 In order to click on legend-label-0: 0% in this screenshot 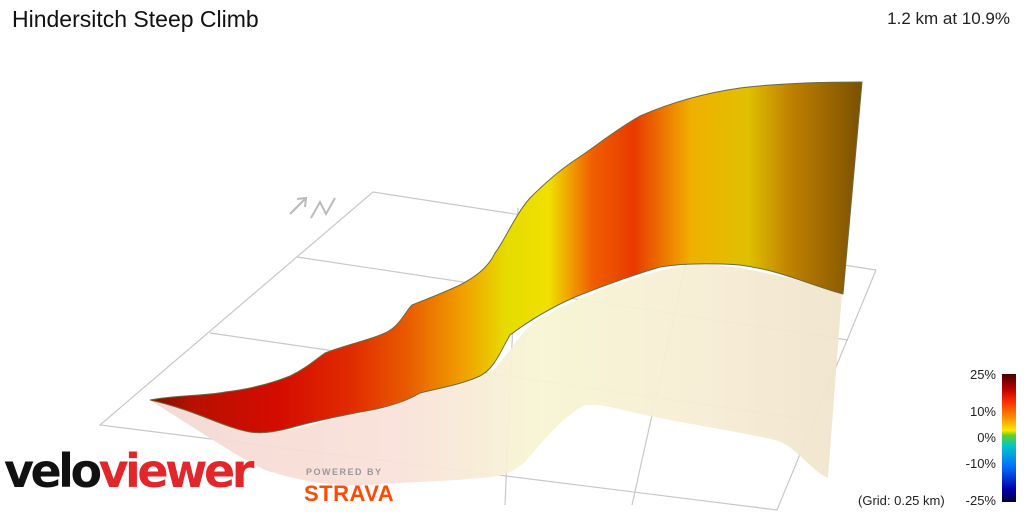, I will do `click(986, 437)`.